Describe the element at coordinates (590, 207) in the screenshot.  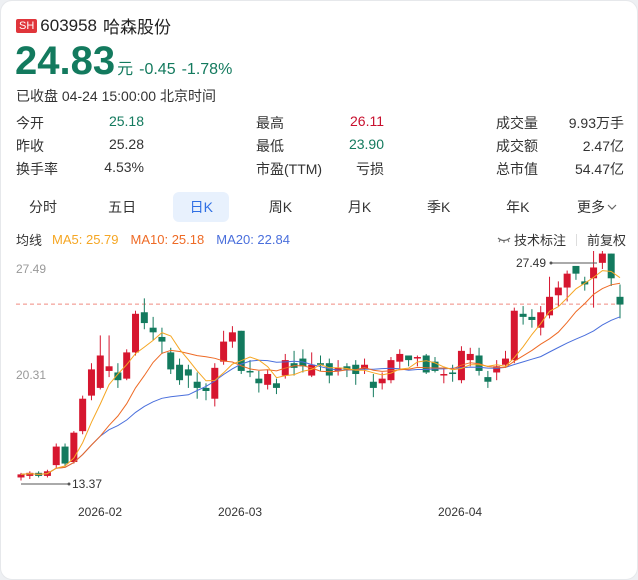
I see `tab-more-label: 更多` at that location.